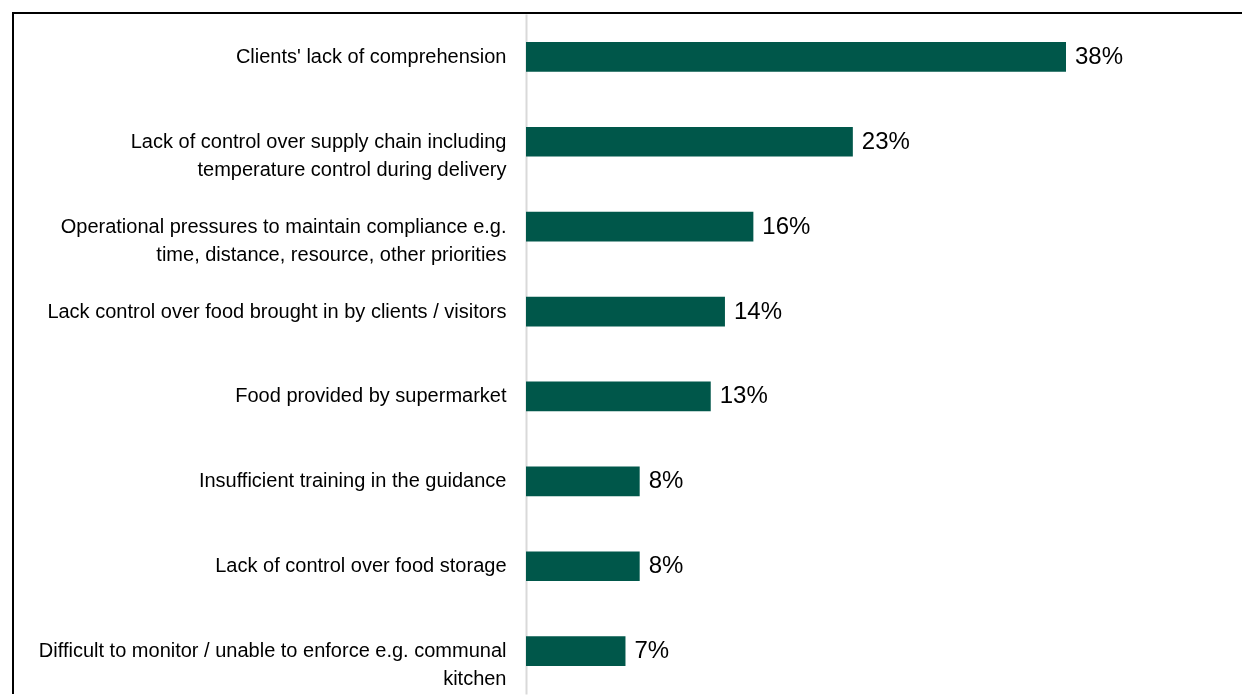  Describe the element at coordinates (652, 650) in the screenshot. I see `data-label: 7%` at that location.